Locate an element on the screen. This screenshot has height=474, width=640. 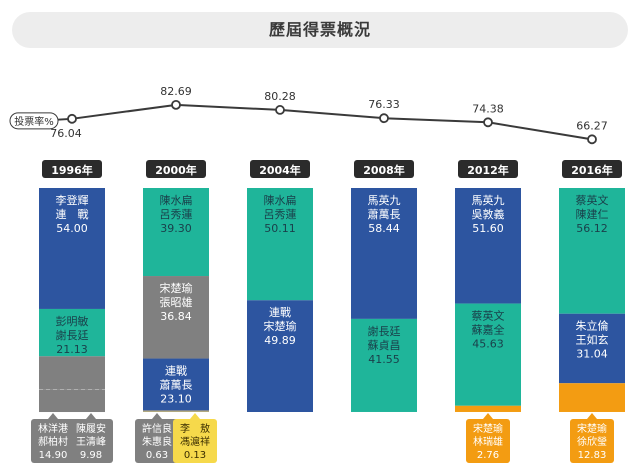
segment-label: 58.44 is located at coordinates (384, 228).